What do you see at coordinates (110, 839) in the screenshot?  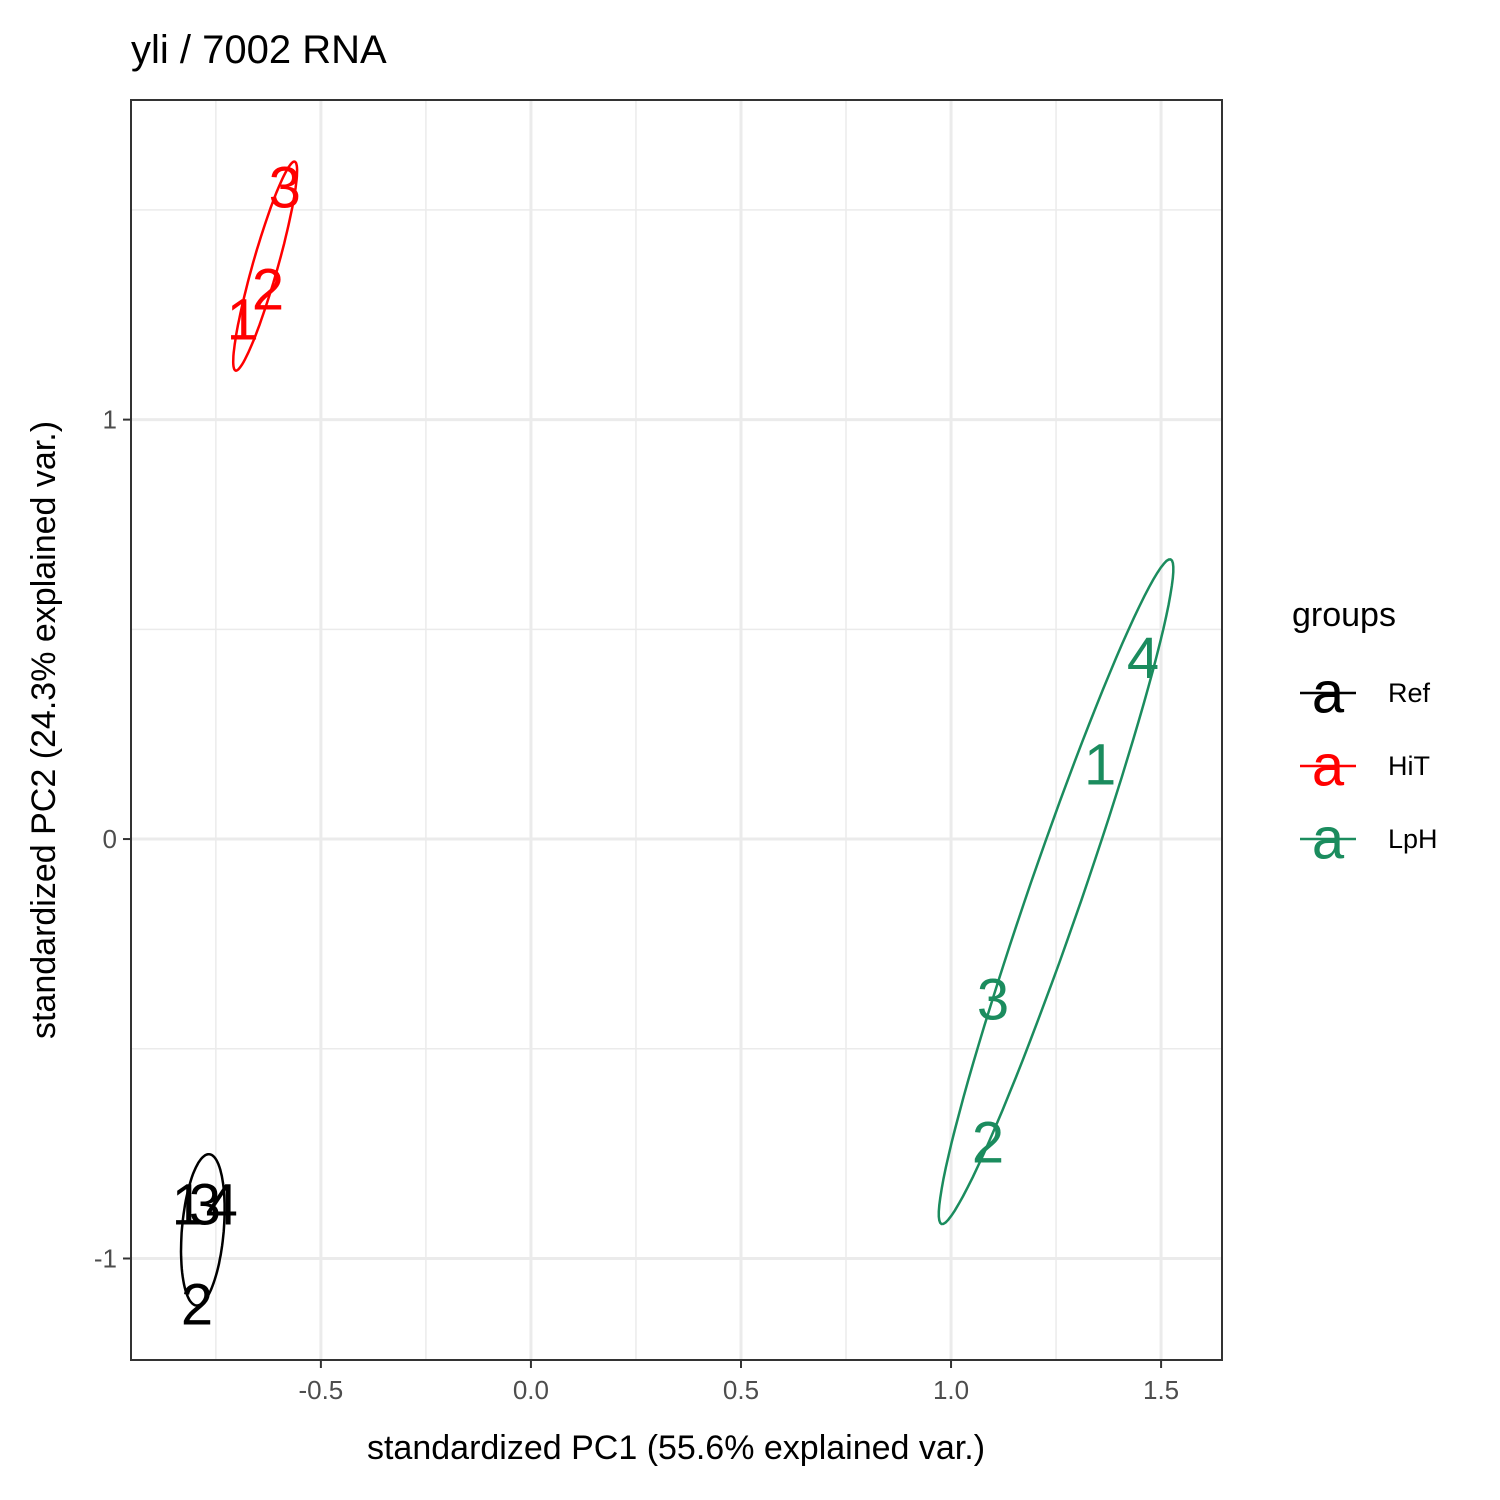 I see `y-tick-label: 0` at bounding box center [110, 839].